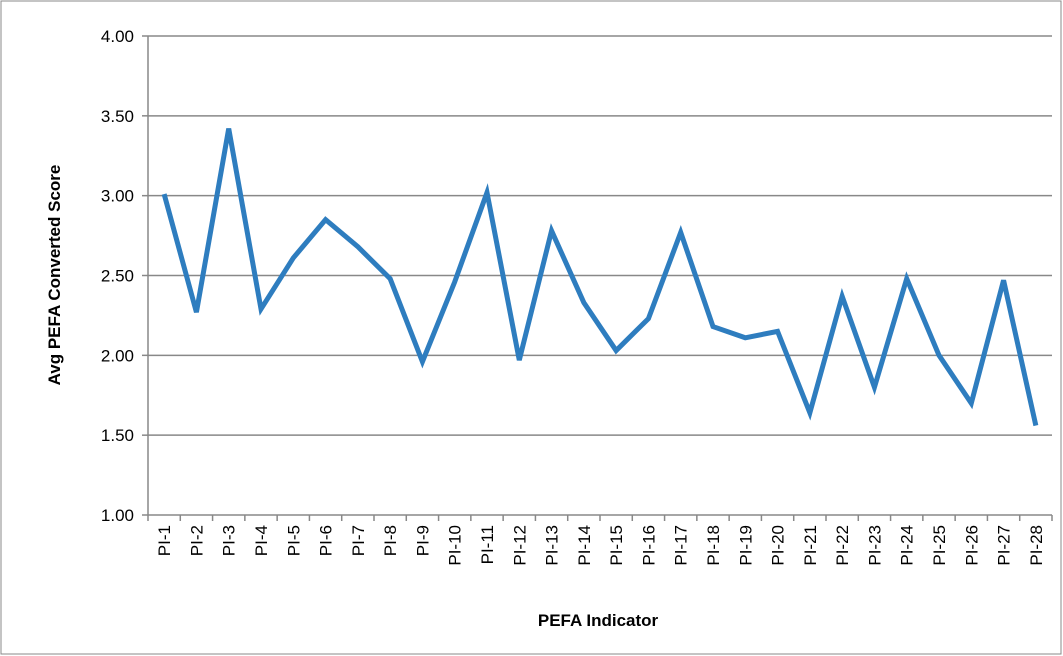 The image size is (1063, 656). What do you see at coordinates (117, 276) in the screenshot?
I see `y-tick-label: 2.50` at bounding box center [117, 276].